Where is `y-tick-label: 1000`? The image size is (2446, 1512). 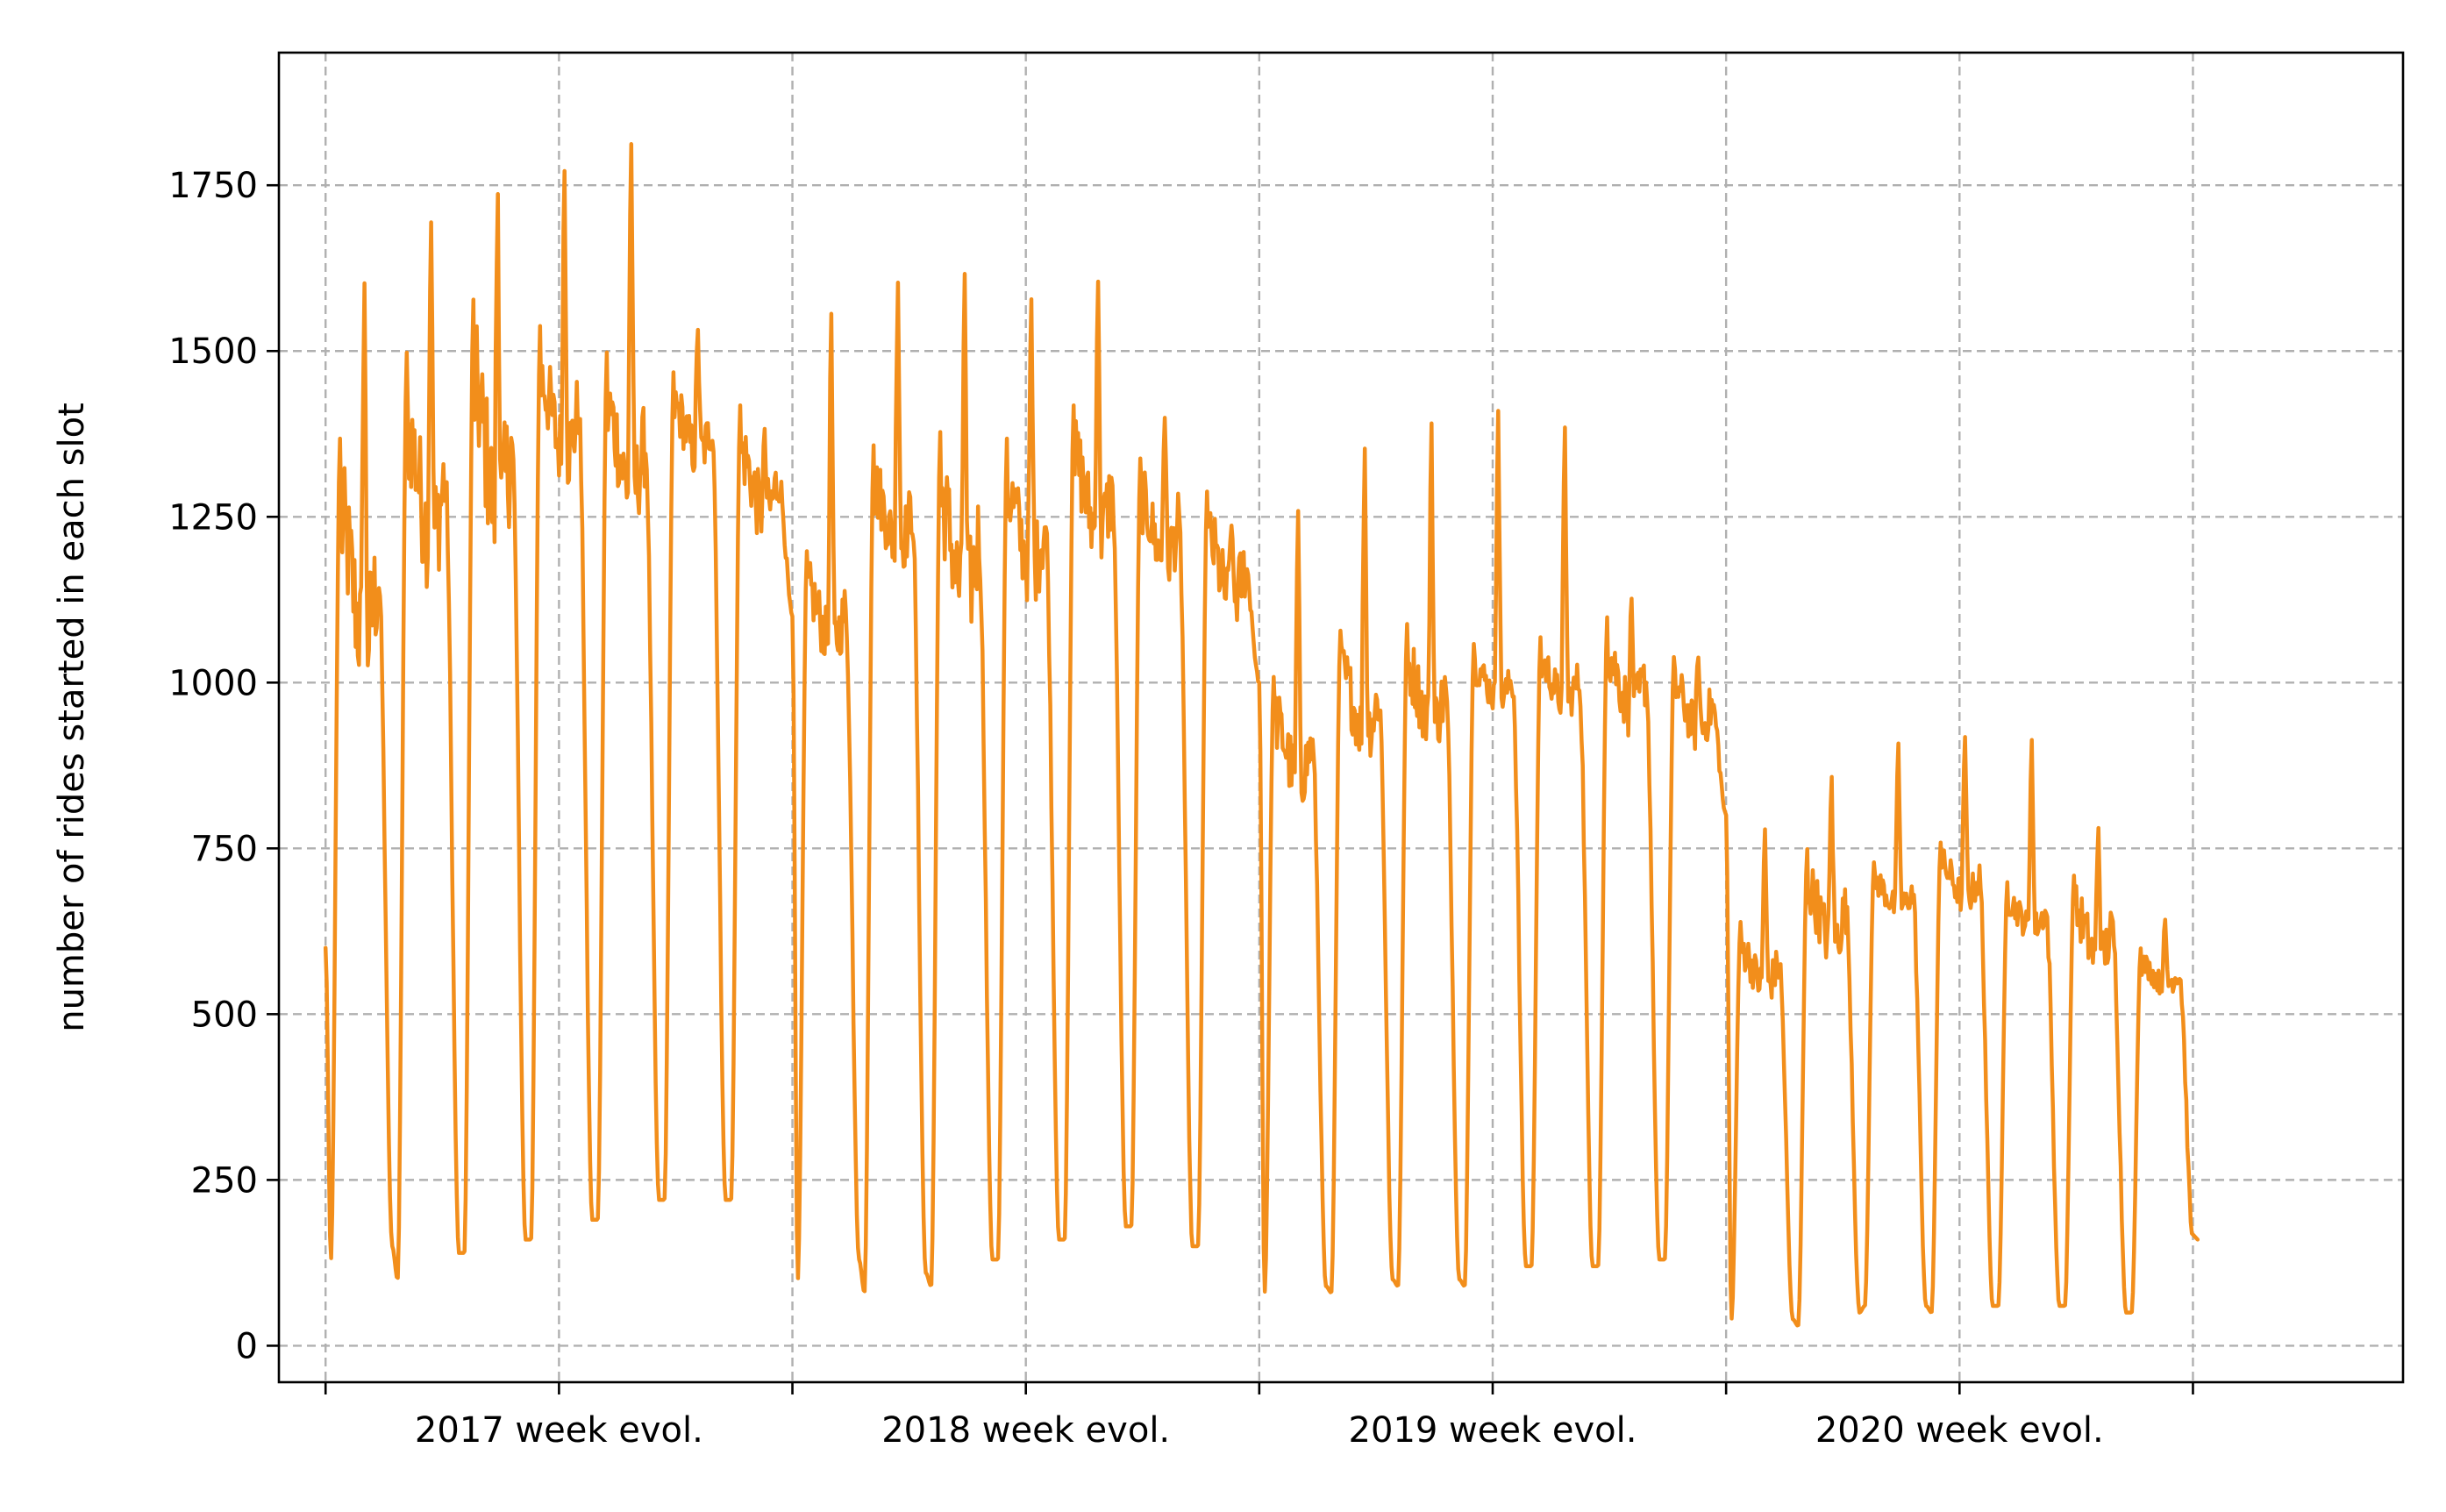 y-tick-label: 1000 is located at coordinates (213, 683).